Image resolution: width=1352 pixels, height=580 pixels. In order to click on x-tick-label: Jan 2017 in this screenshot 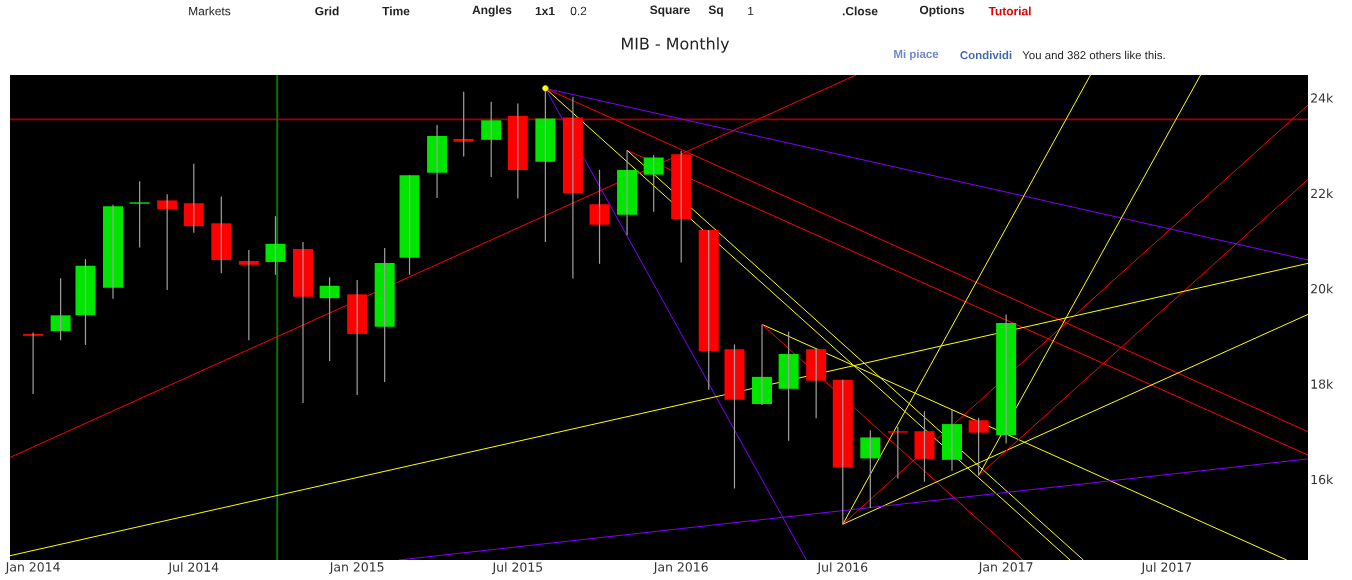, I will do `click(1005, 568)`.